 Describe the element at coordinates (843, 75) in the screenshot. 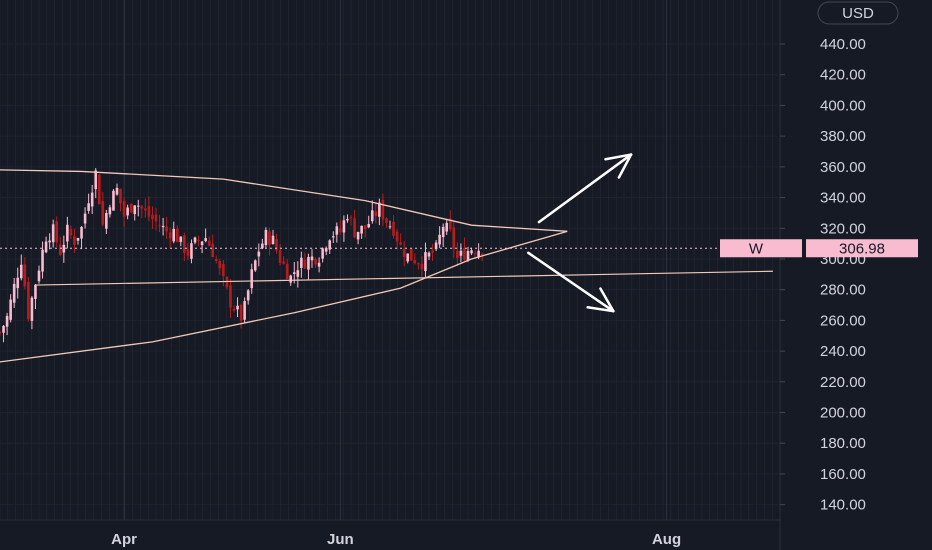

I see `price-tick-label: 420.00` at that location.